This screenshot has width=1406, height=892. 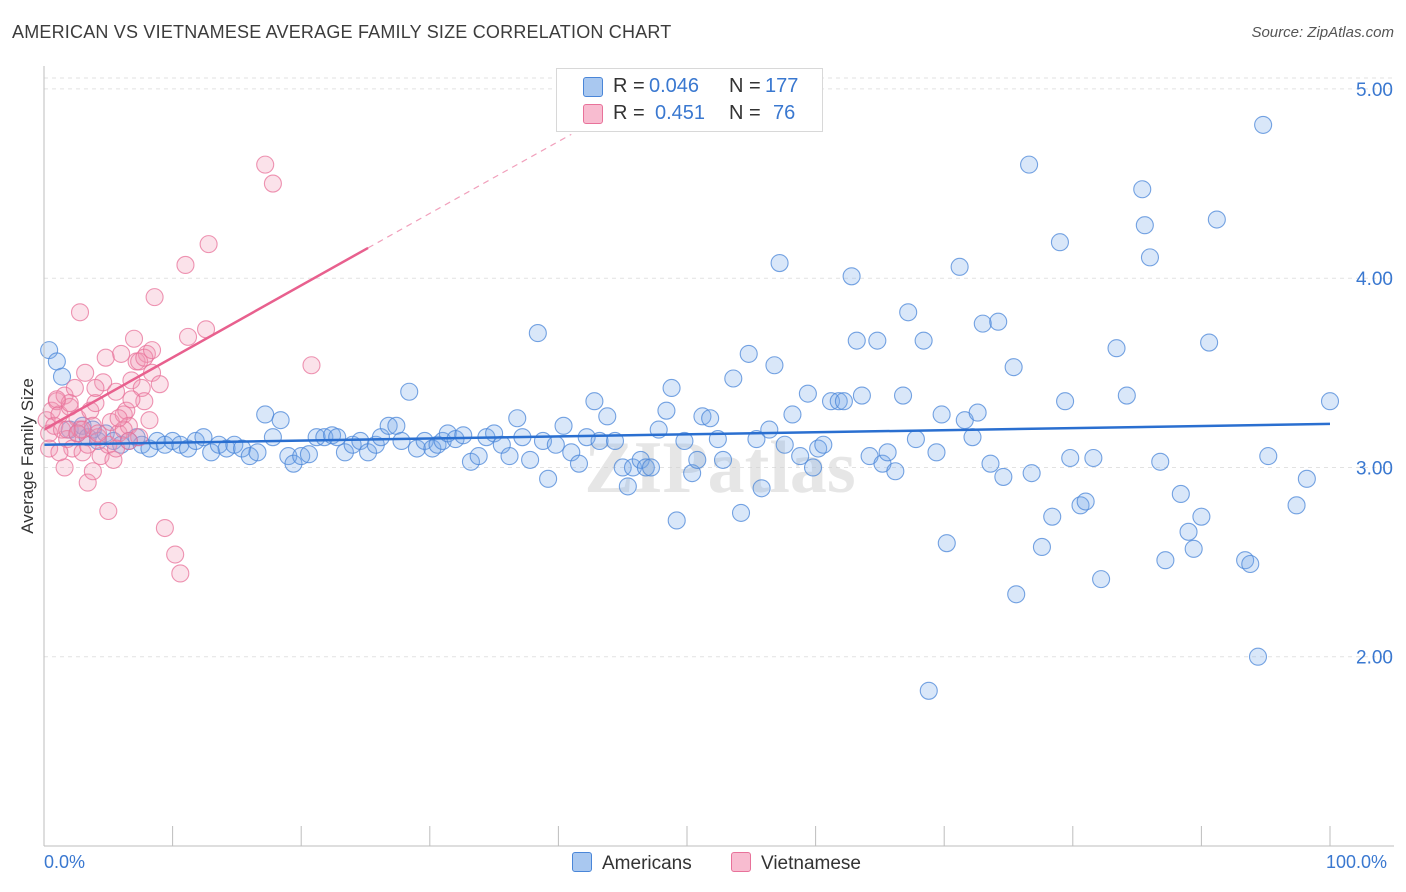 What do you see at coordinates (784, 113) in the screenshot?
I see `n-value: 76` at bounding box center [784, 113].